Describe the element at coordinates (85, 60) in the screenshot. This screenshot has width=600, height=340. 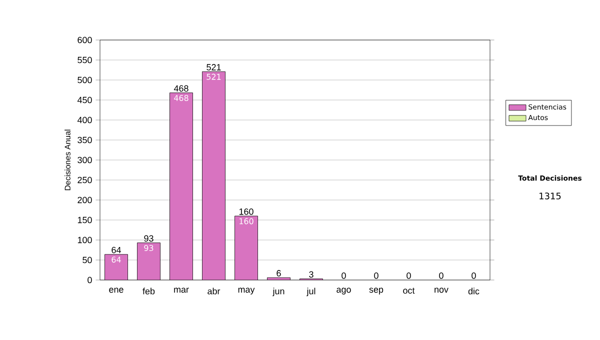
I see `y-tick-label: 550` at that location.